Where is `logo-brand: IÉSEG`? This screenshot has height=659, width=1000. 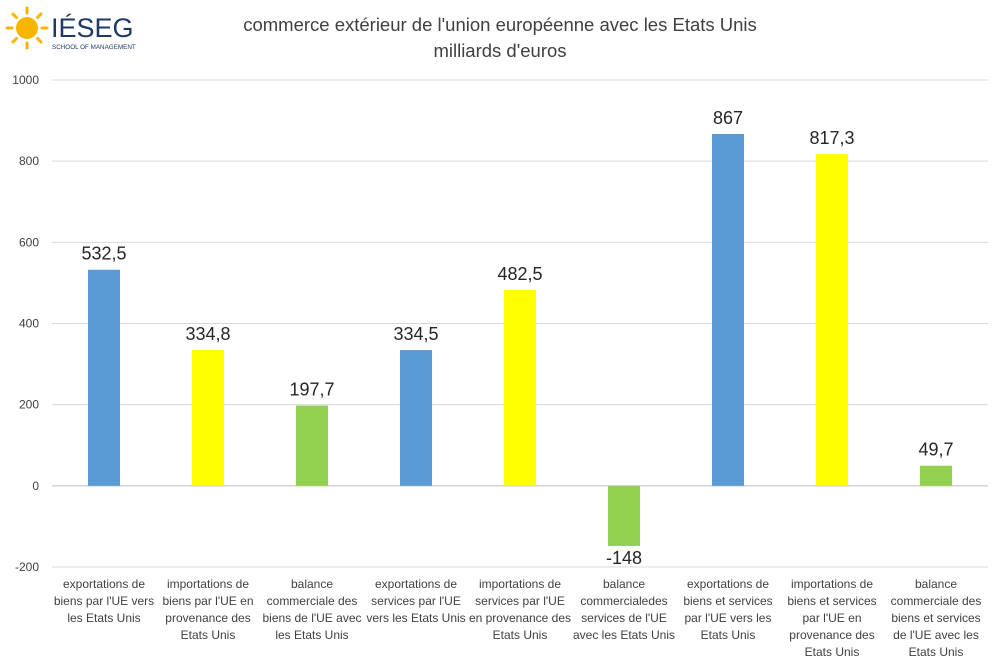 logo-brand: IÉSEG is located at coordinates (92, 28).